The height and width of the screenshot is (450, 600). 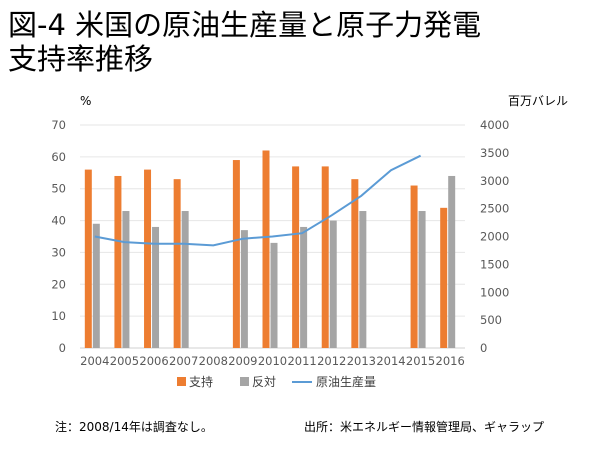 What do you see at coordinates (58, 221) in the screenshot?
I see `y-tick-label: 40` at bounding box center [58, 221].